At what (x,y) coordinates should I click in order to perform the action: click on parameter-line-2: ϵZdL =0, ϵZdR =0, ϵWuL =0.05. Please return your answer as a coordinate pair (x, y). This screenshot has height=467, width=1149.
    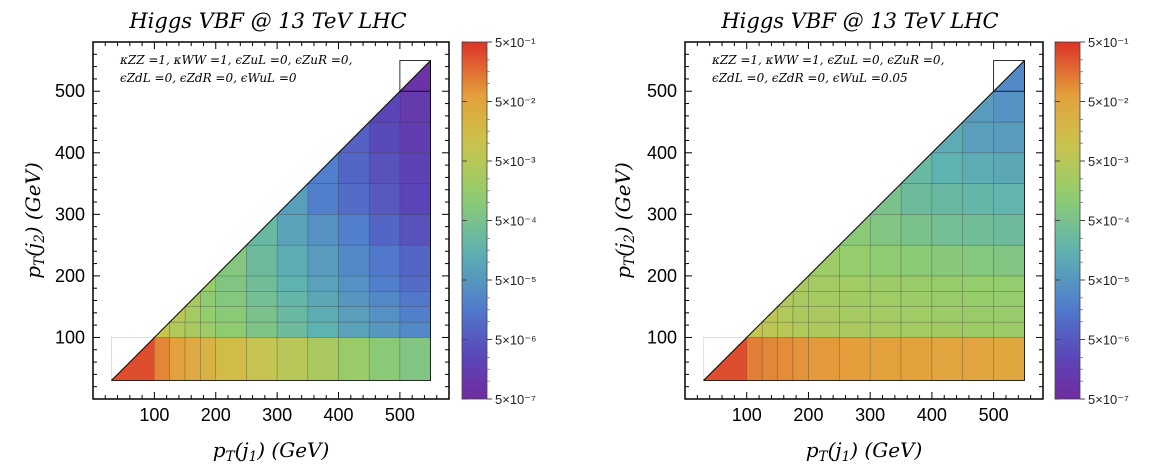
    Looking at the image, I should click on (810, 78).